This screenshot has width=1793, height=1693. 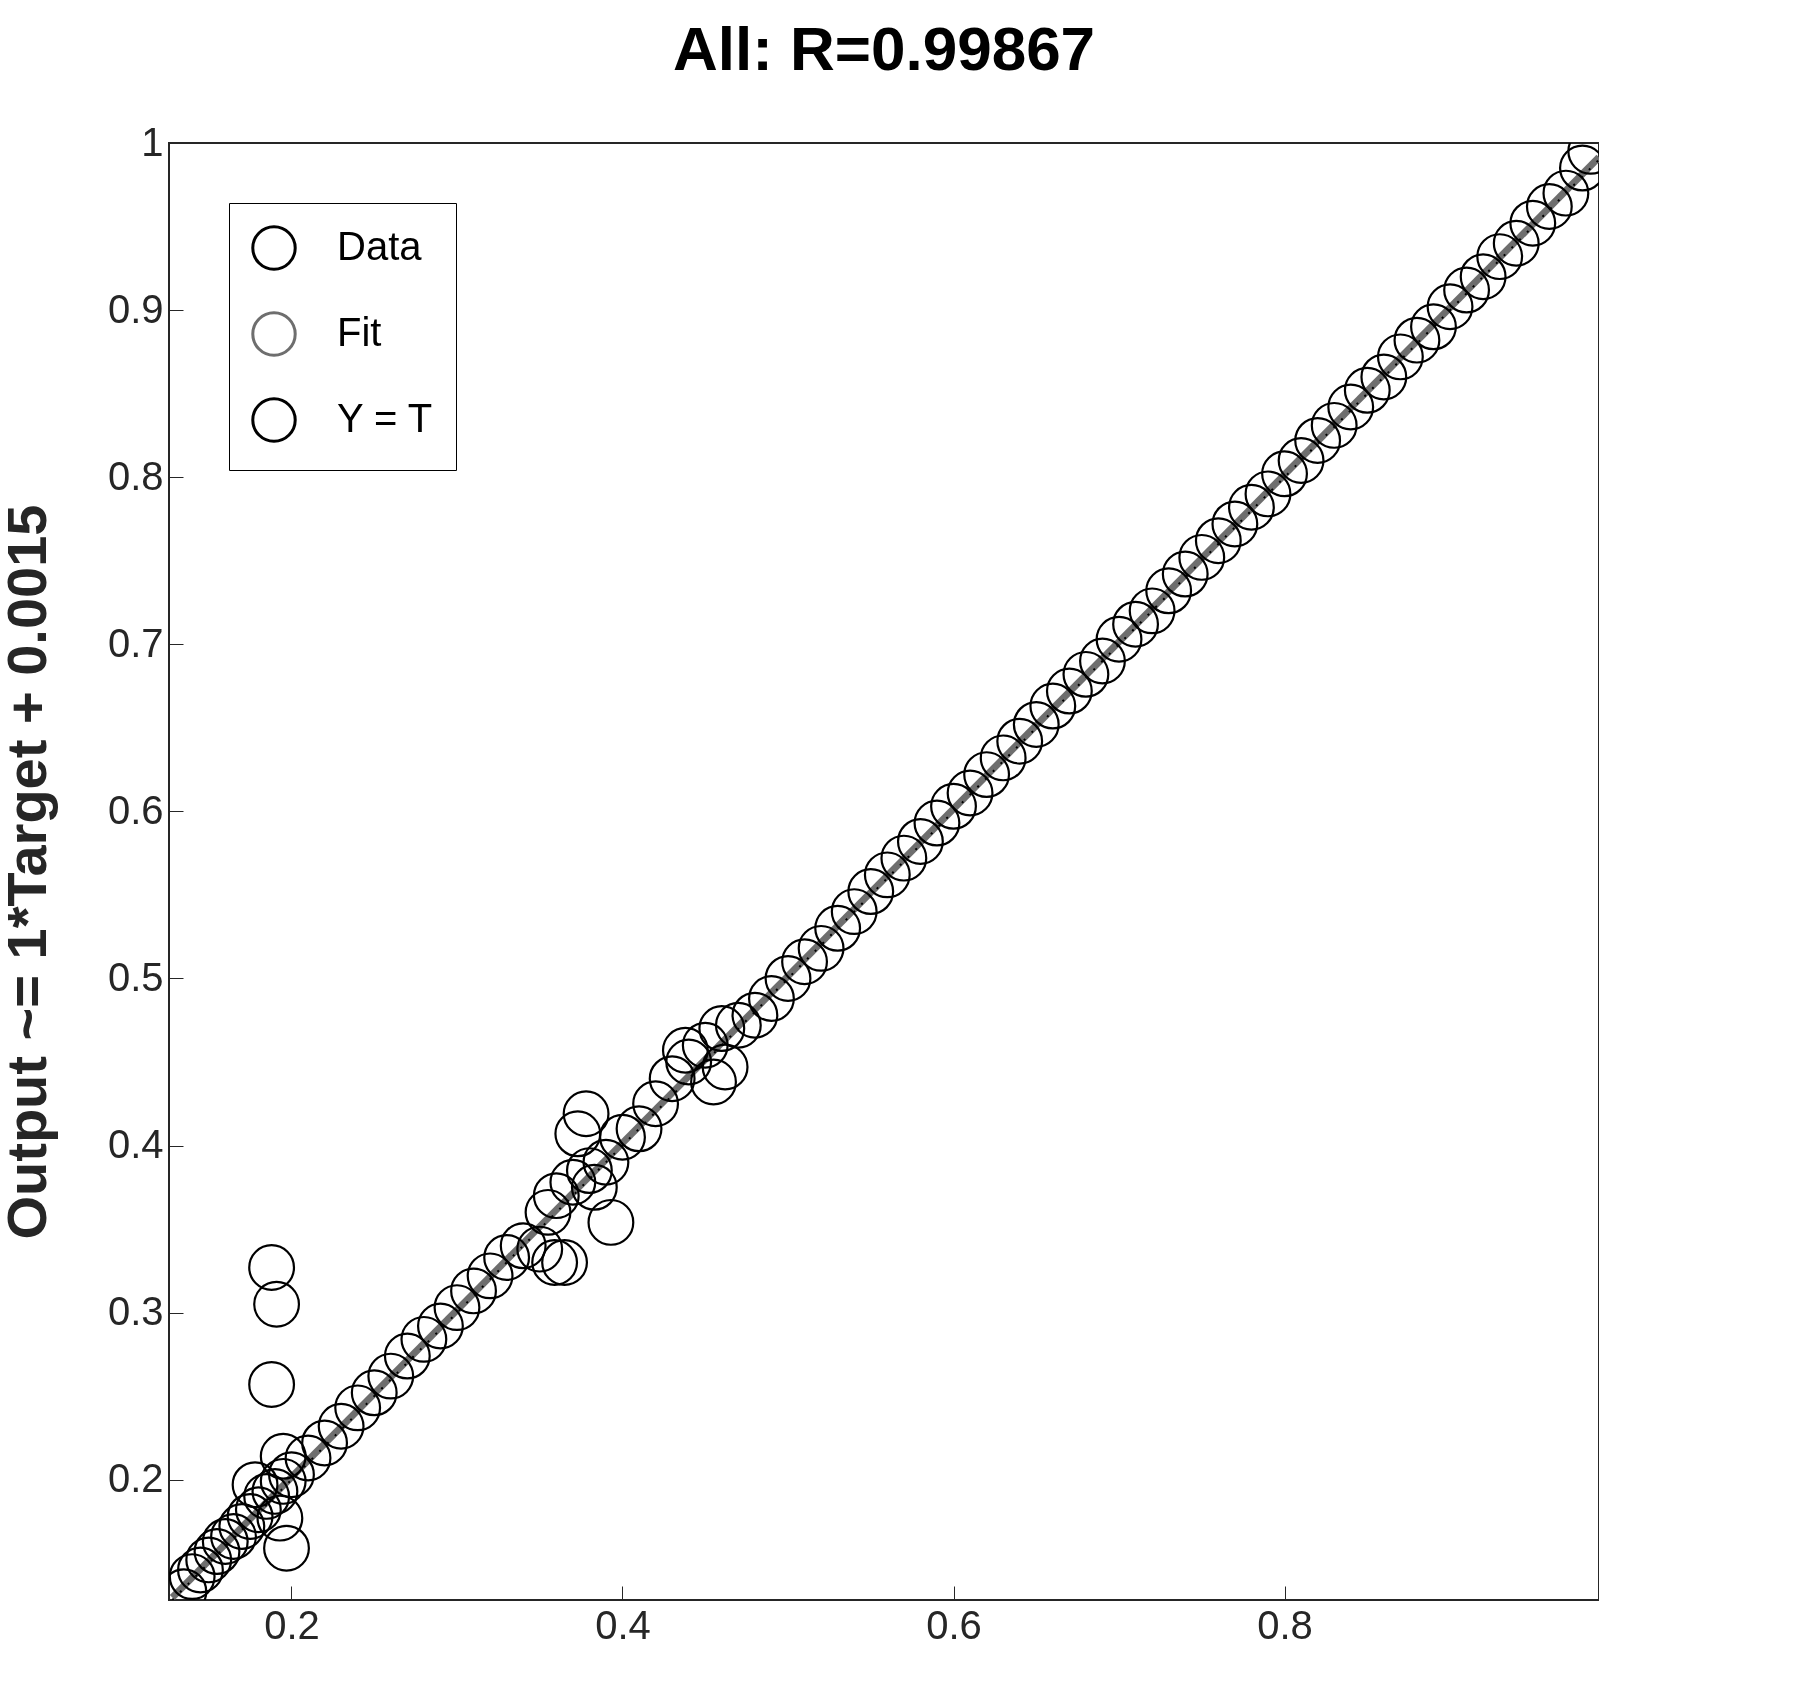 I want to click on y-tick-label: 0.6, so click(x=135, y=809).